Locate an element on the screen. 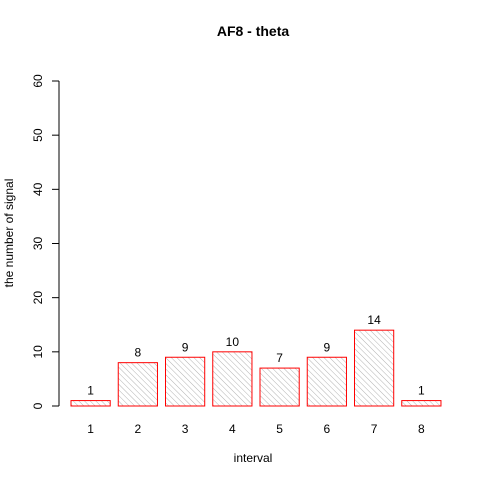 This screenshot has width=480, height=485. y-tick-label: 10 is located at coordinates (38, 352).